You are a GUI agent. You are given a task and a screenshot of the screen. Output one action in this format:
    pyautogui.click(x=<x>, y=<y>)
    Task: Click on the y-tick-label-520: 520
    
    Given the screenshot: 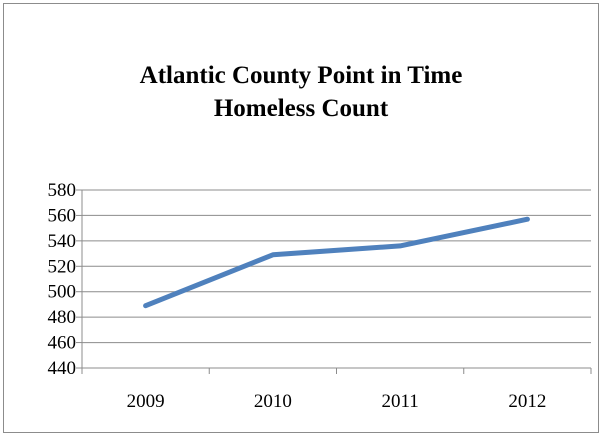 What is the action you would take?
    pyautogui.click(x=62, y=266)
    